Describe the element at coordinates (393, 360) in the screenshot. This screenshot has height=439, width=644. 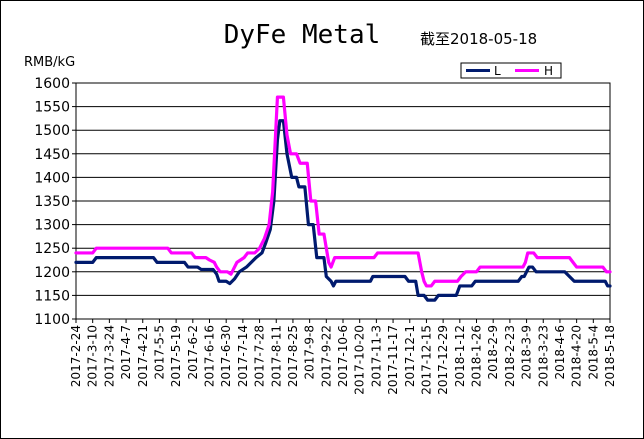
I see `x-tick-label: 2017-11-17` at that location.